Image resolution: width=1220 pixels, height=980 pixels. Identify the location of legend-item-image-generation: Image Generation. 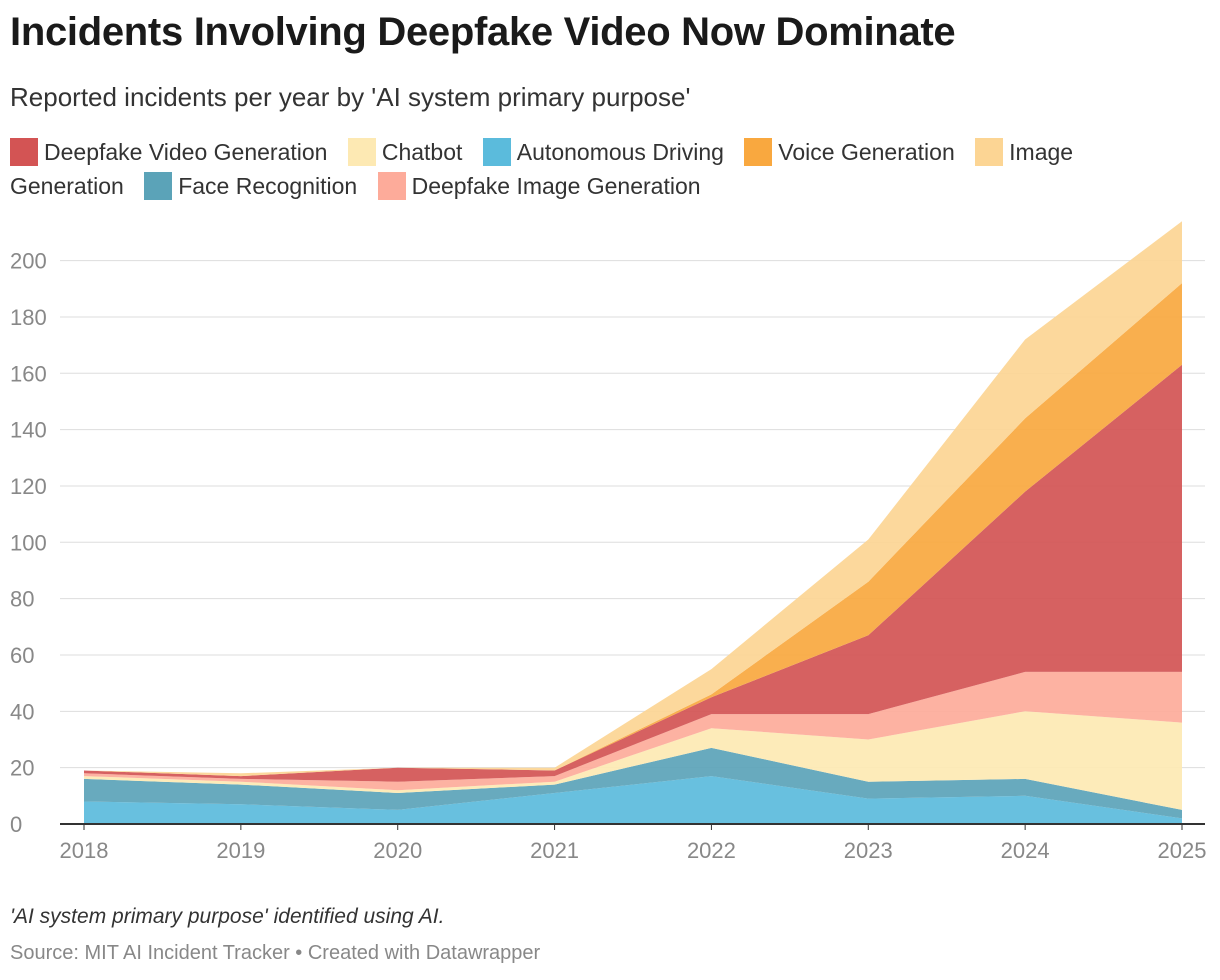
(542, 168).